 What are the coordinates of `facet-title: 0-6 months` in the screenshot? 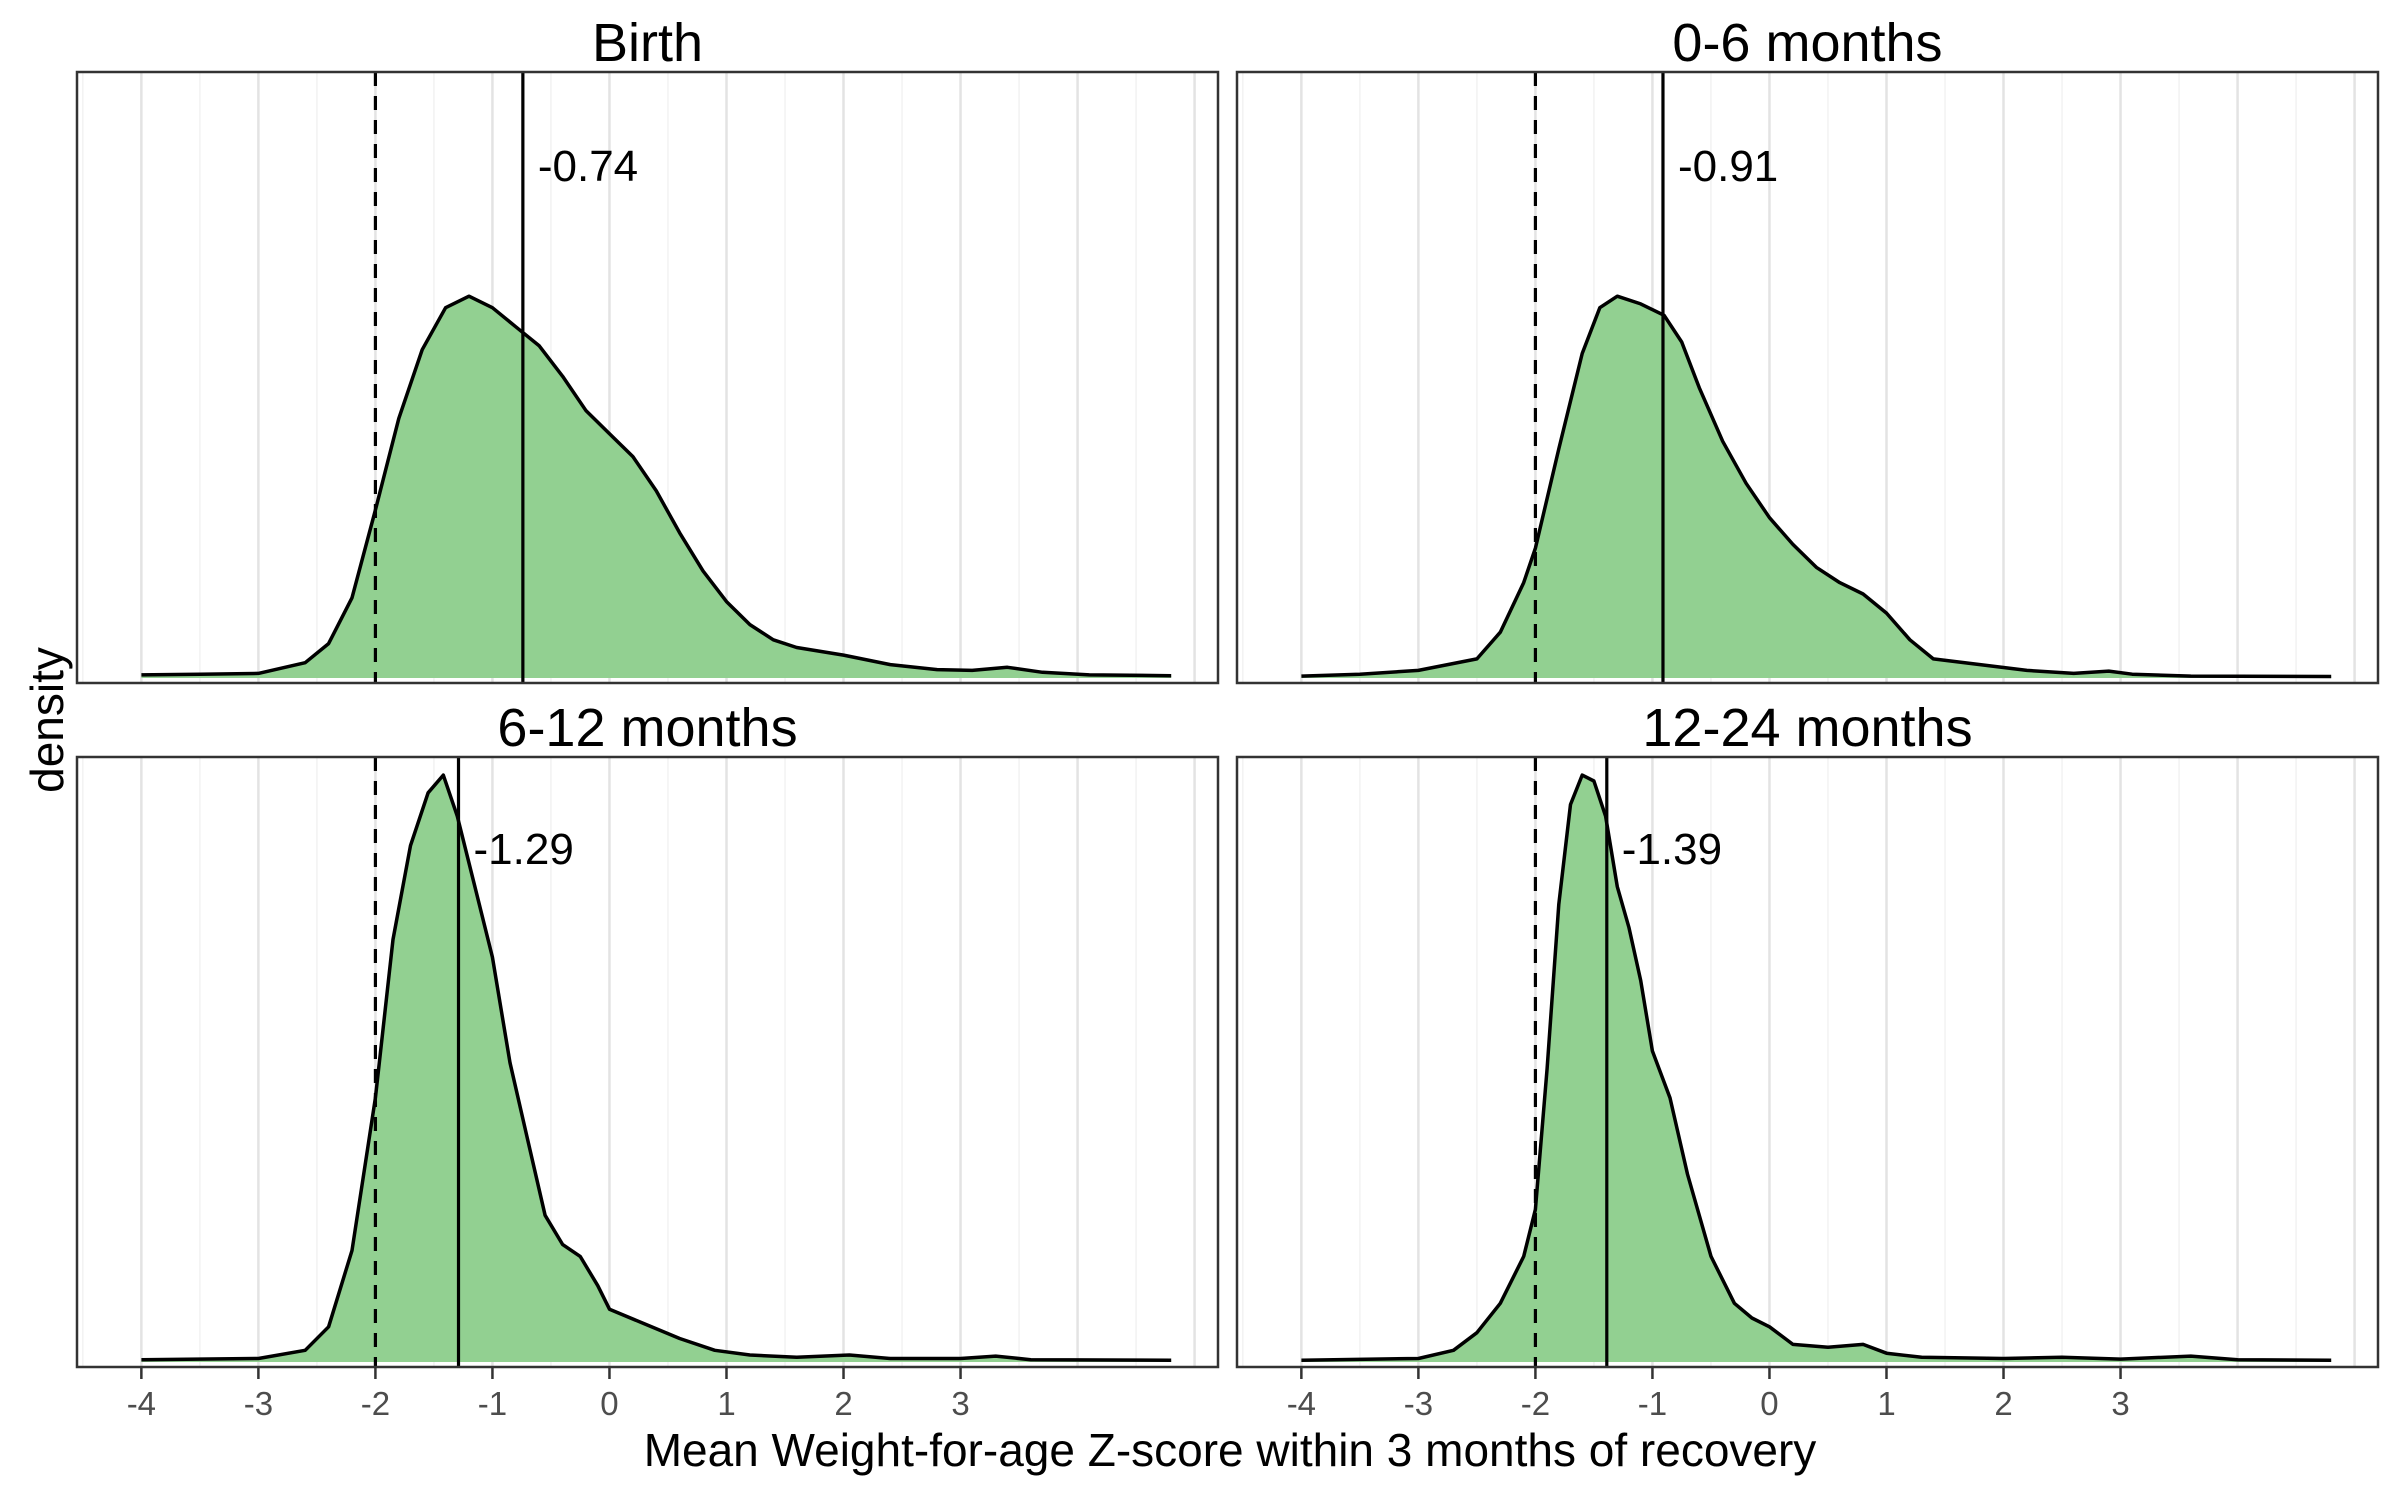 It's located at (1807, 43).